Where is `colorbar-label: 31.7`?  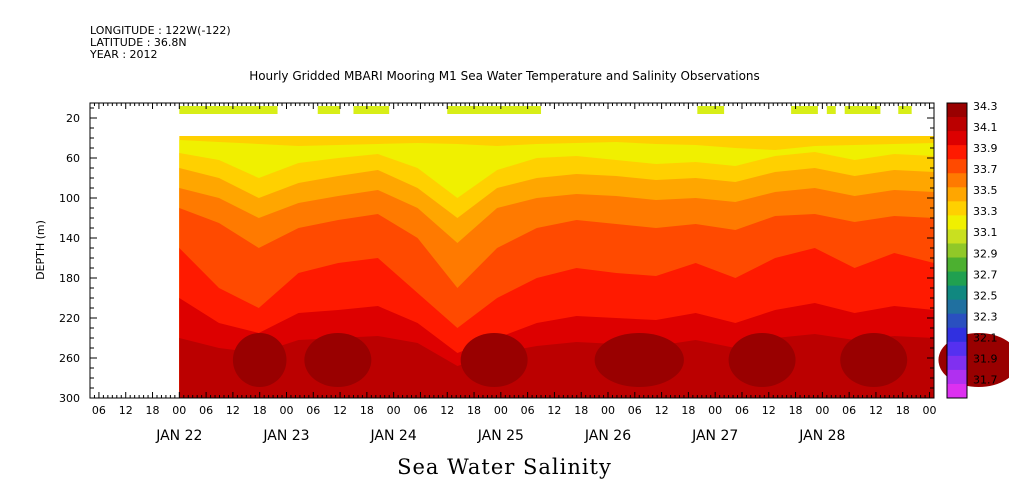 colorbar-label: 31.7 is located at coordinates (985, 380).